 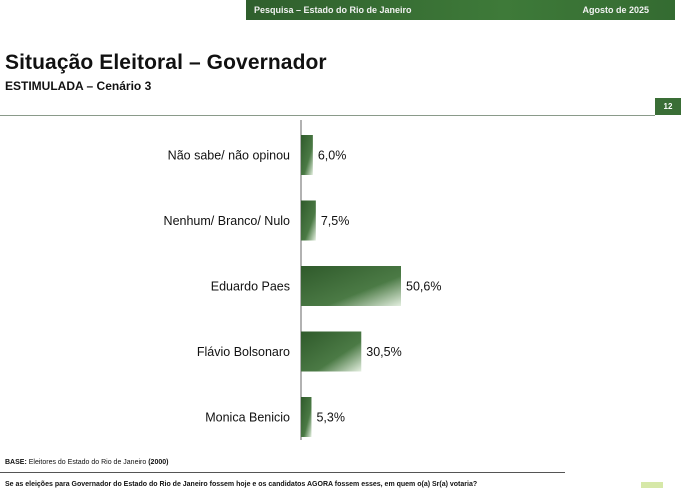 I want to click on survey-label: Pesquisa – Estado do Rio de Janeiro, so click(x=333, y=10).